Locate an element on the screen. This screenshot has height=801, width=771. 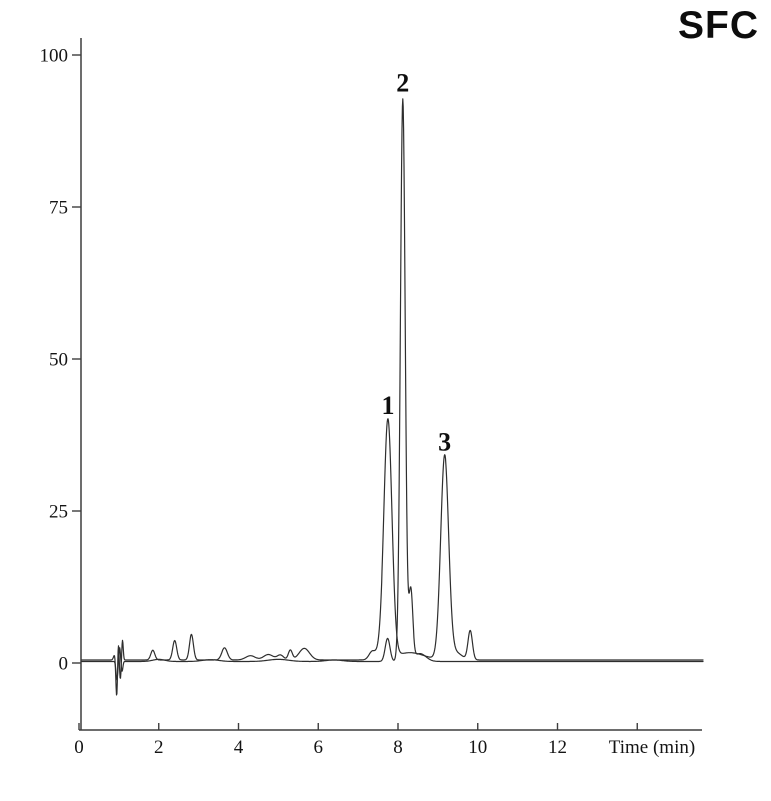
y-tick-label: 25 is located at coordinates (58, 512).